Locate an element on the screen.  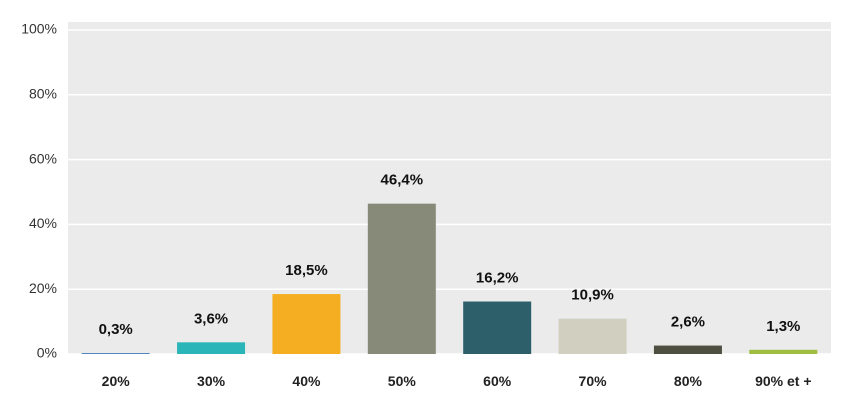
y-tick-label: 60% is located at coordinates (43, 158).